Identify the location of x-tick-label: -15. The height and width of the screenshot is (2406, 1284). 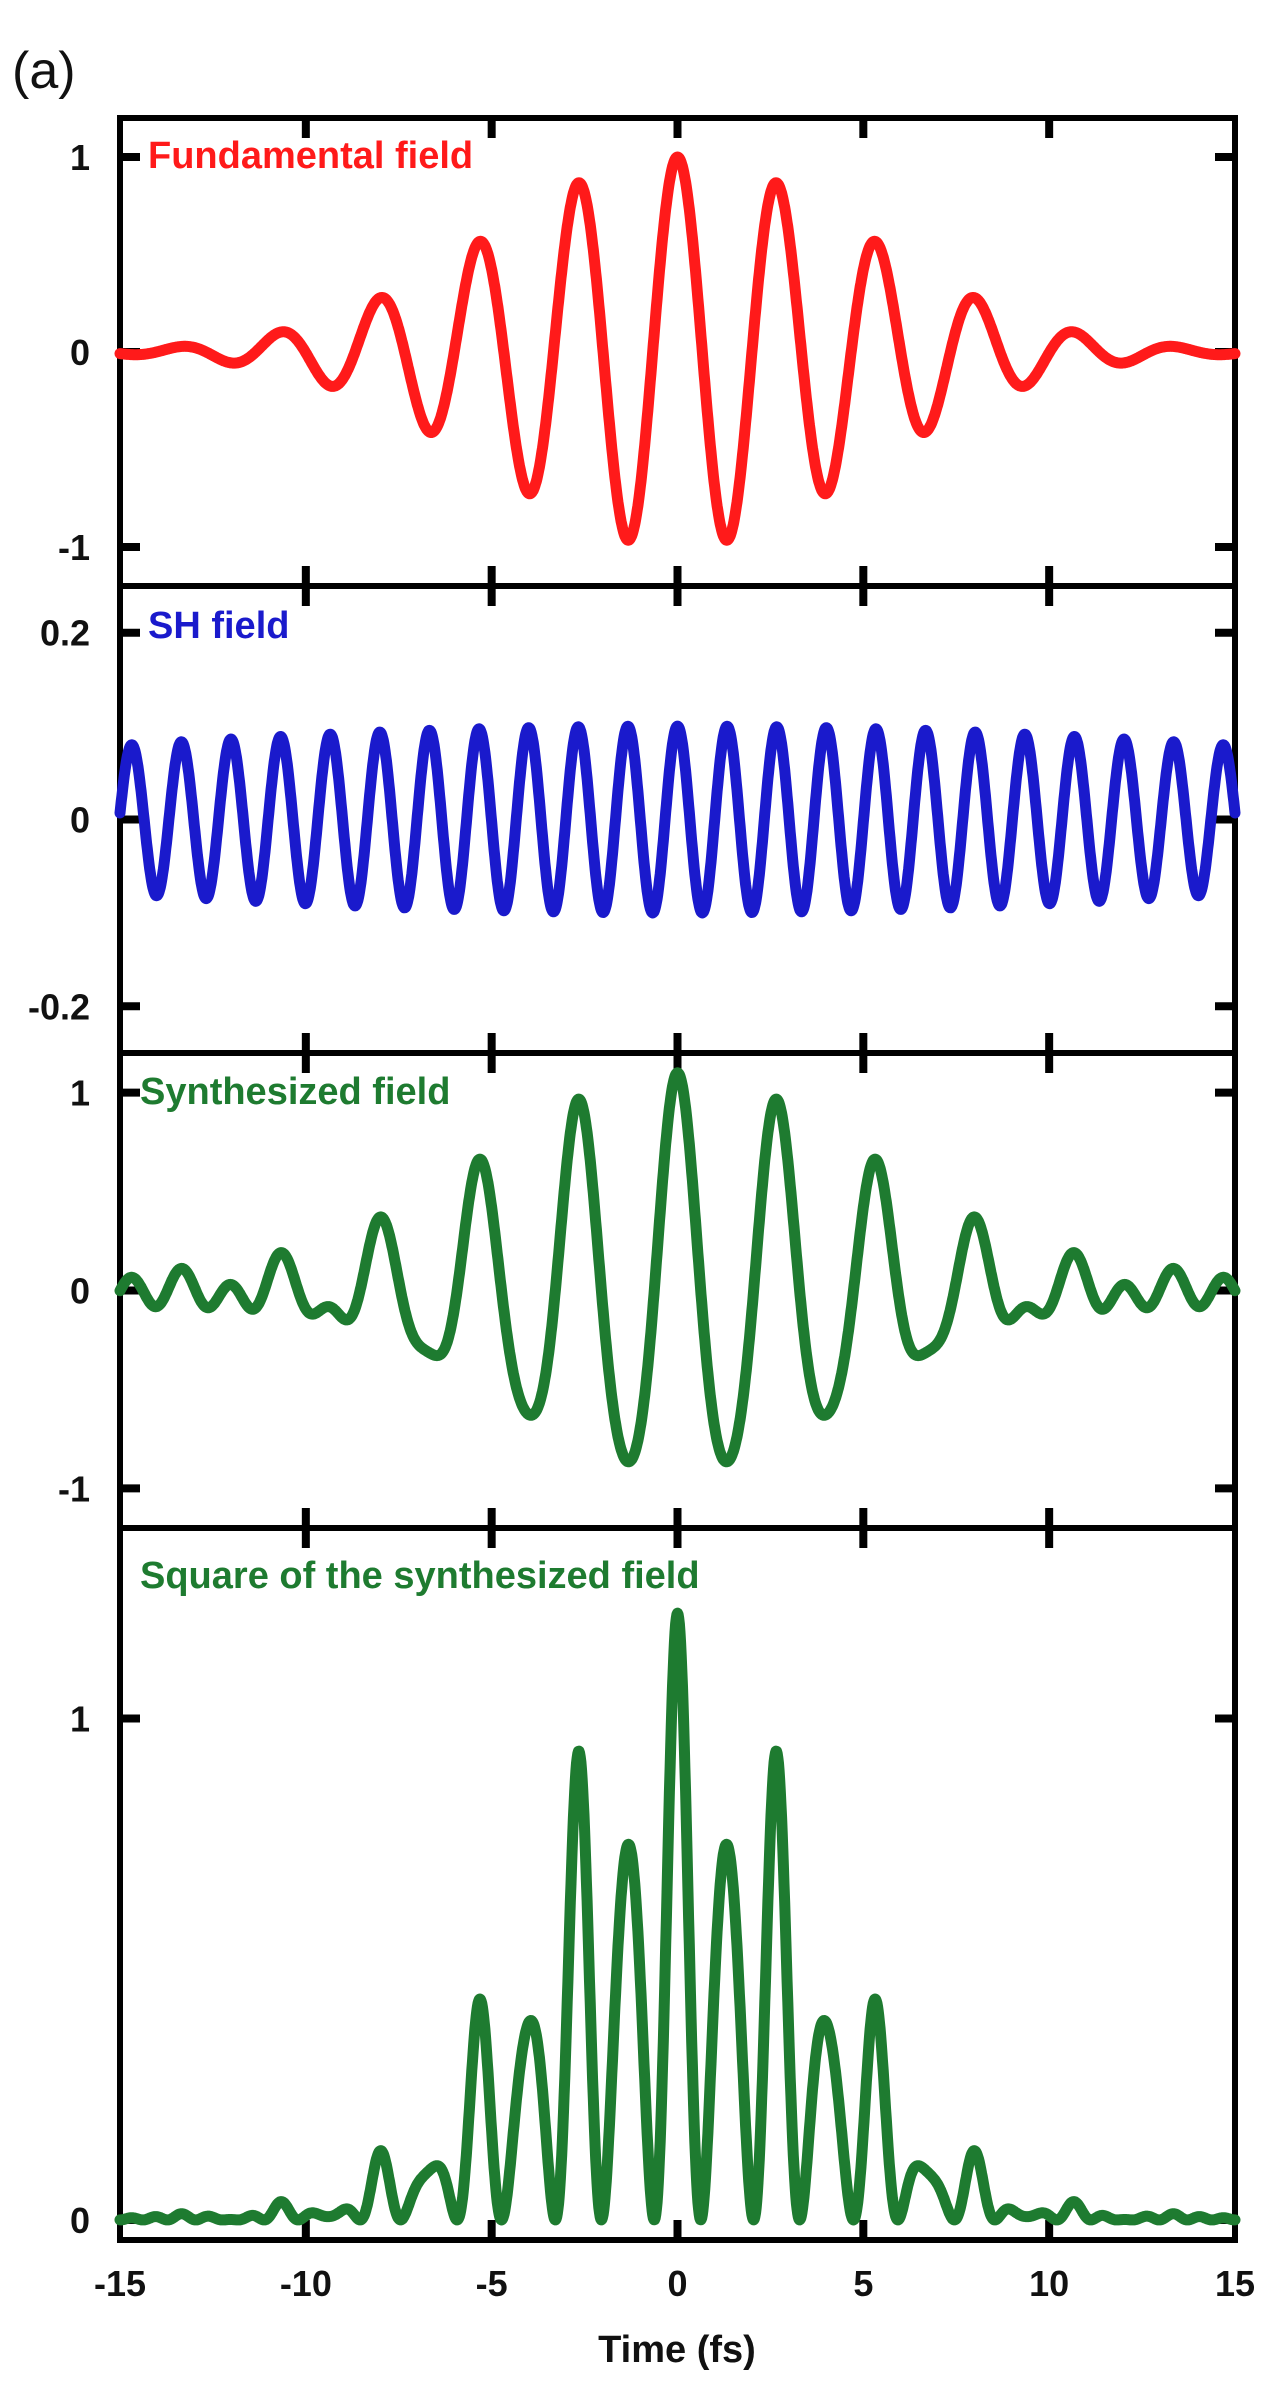
(120, 2283).